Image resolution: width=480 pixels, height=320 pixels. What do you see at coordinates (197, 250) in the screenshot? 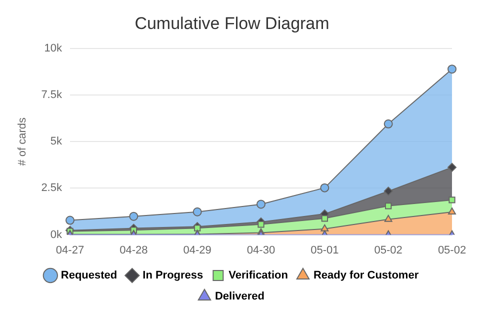
I see `x-tick-label: 04-29` at bounding box center [197, 250].